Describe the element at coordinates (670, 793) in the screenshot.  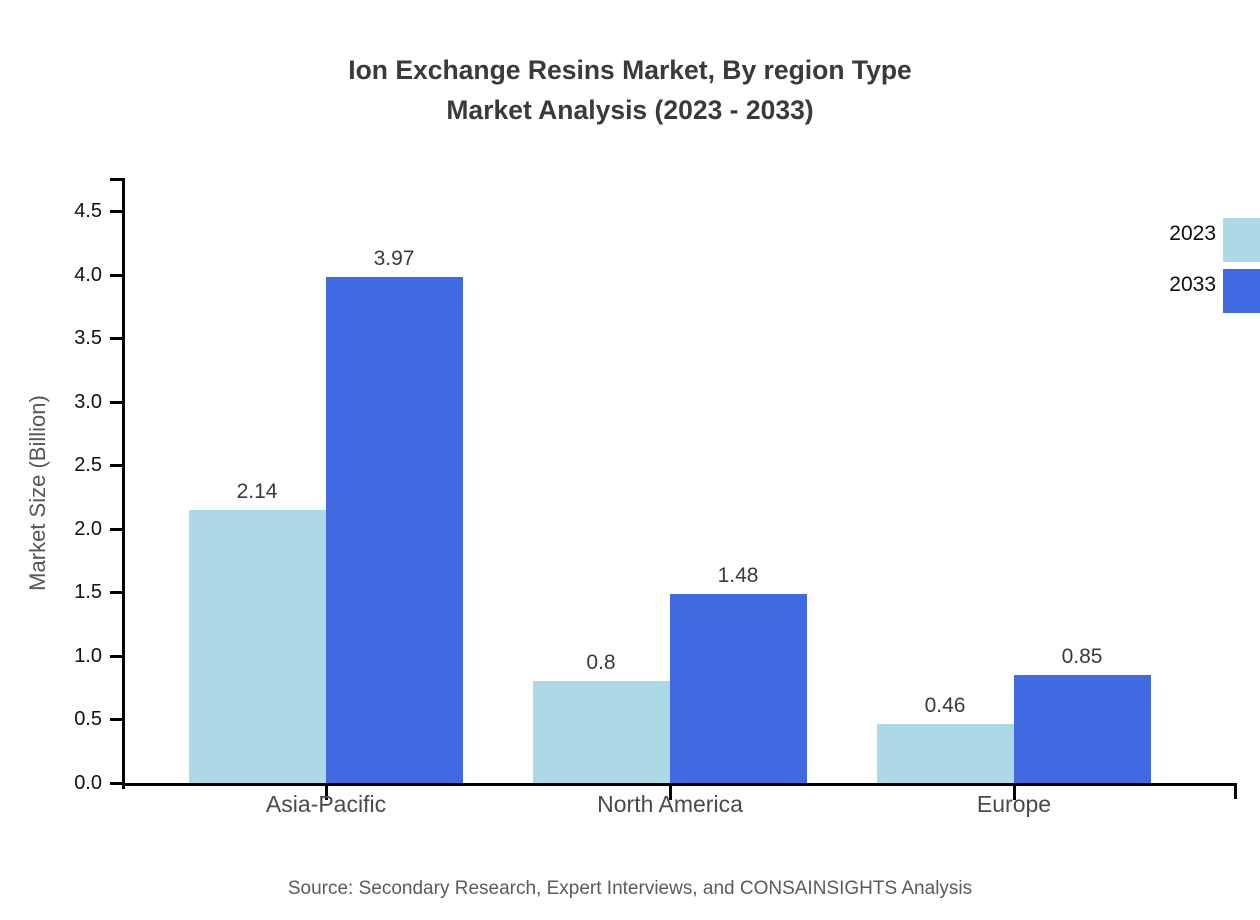
I see `x-tick-north-america` at that location.